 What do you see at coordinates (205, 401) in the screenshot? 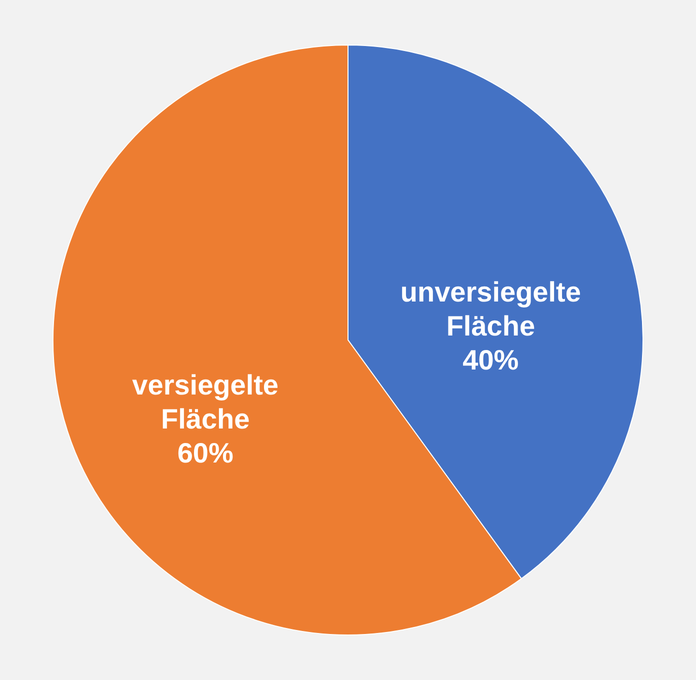
I see `slice-label: versiegelte Fläche` at bounding box center [205, 401].